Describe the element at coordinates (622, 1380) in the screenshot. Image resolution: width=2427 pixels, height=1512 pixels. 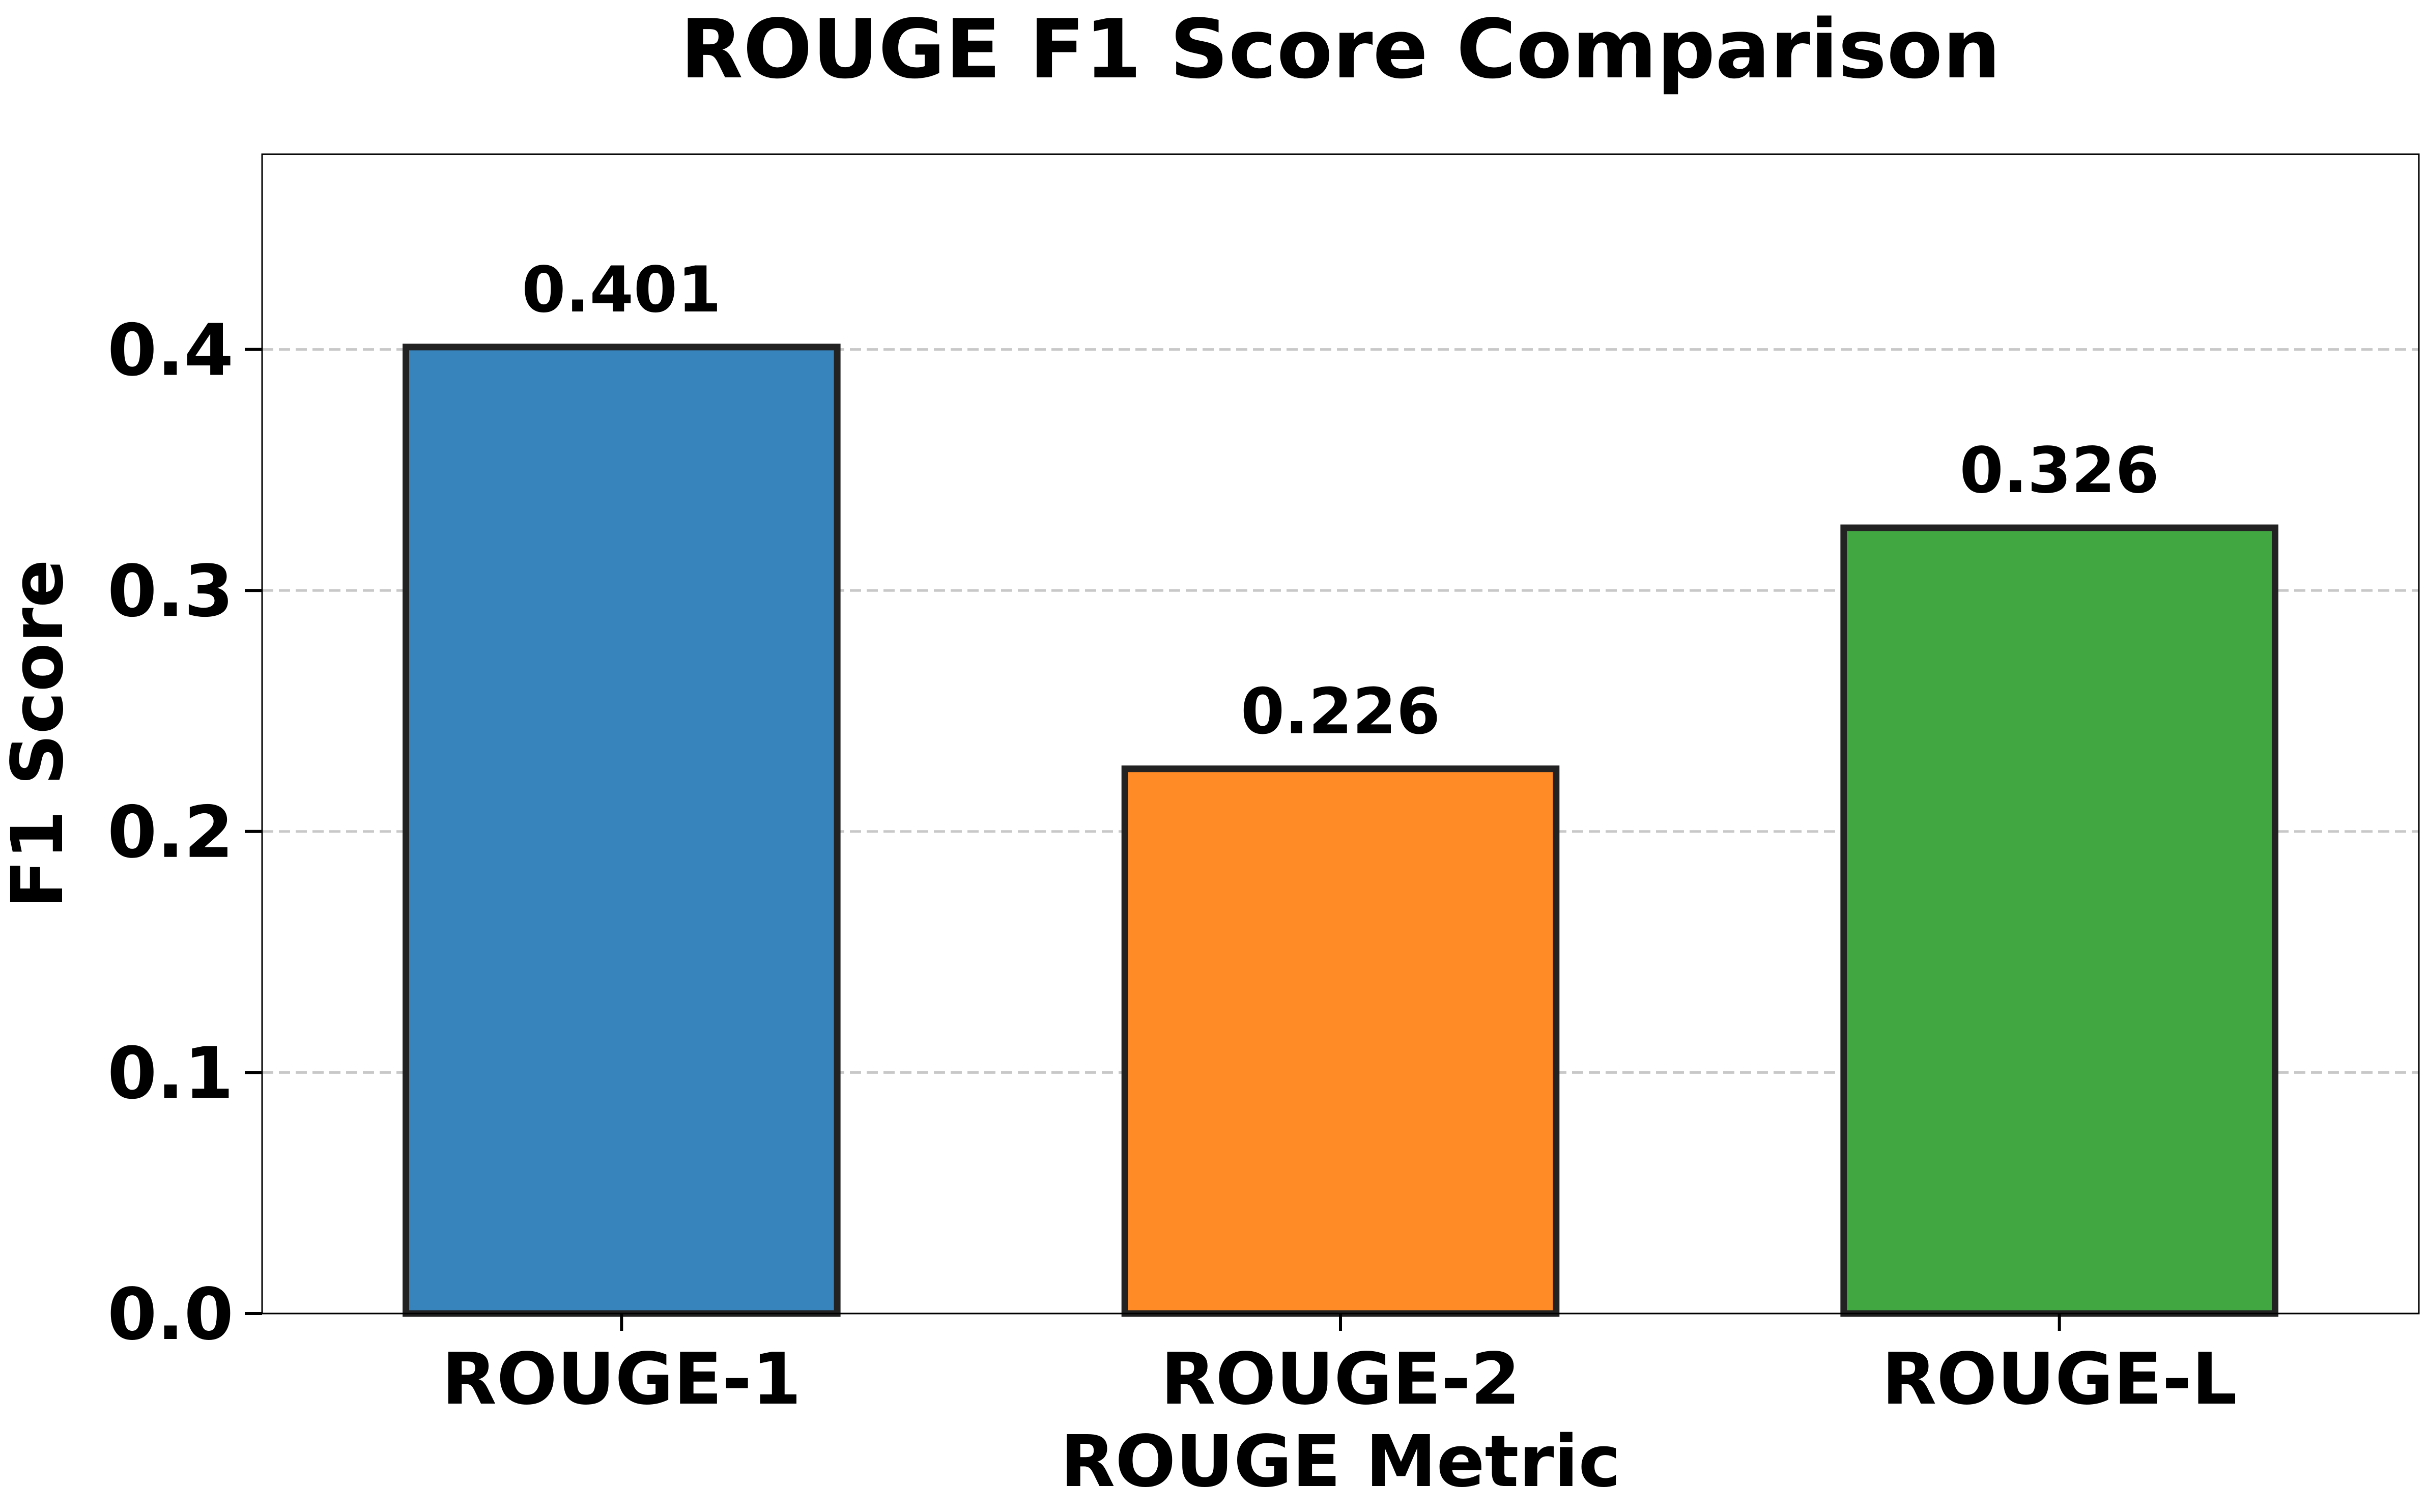
I see `x-tick-label: ROUGE-1` at that location.